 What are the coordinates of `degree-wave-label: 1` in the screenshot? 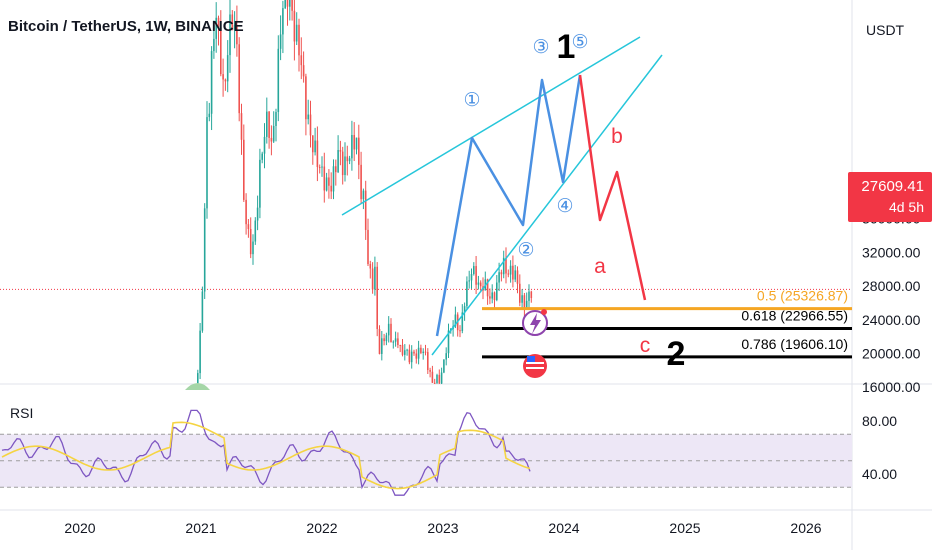 It's located at (566, 47).